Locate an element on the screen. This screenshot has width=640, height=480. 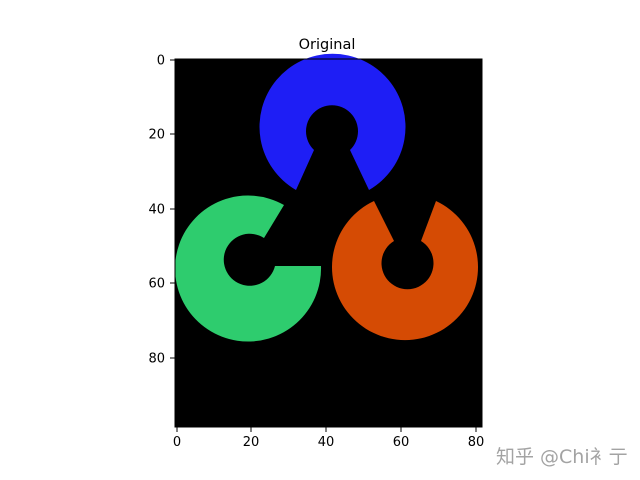
orange-ring is located at coordinates (405, 271).